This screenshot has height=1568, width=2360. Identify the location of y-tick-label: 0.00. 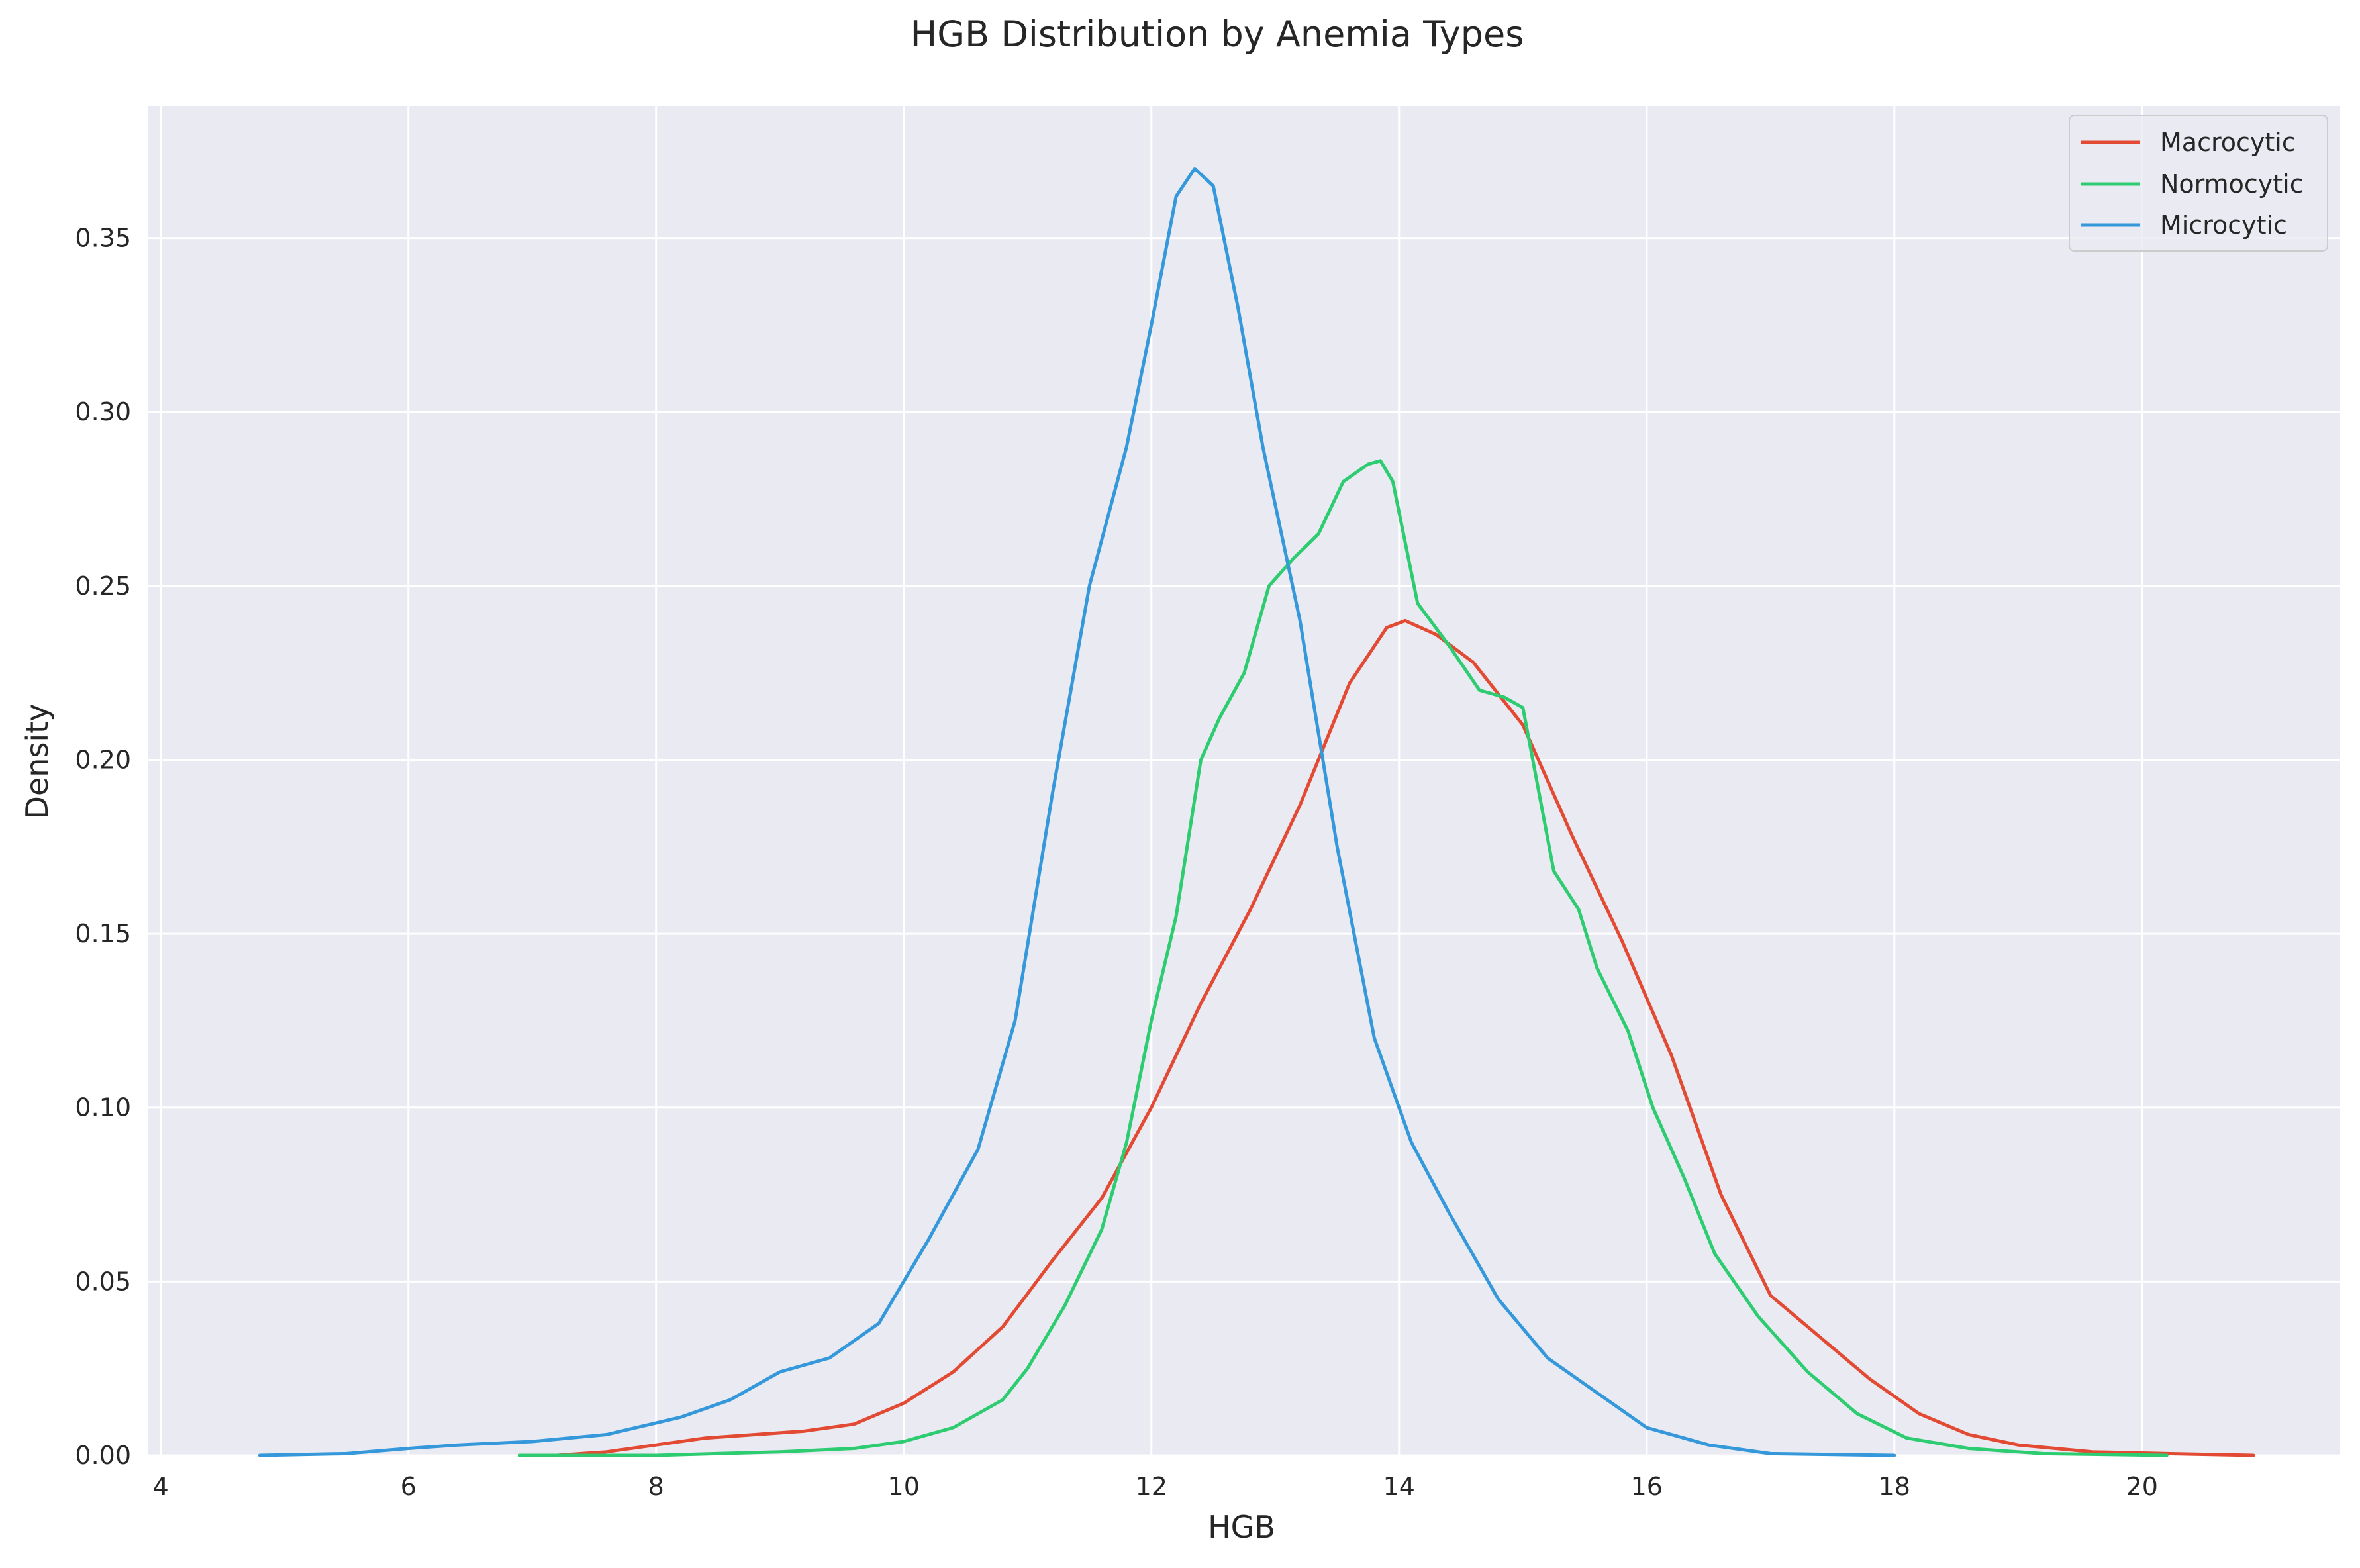
(103, 1455).